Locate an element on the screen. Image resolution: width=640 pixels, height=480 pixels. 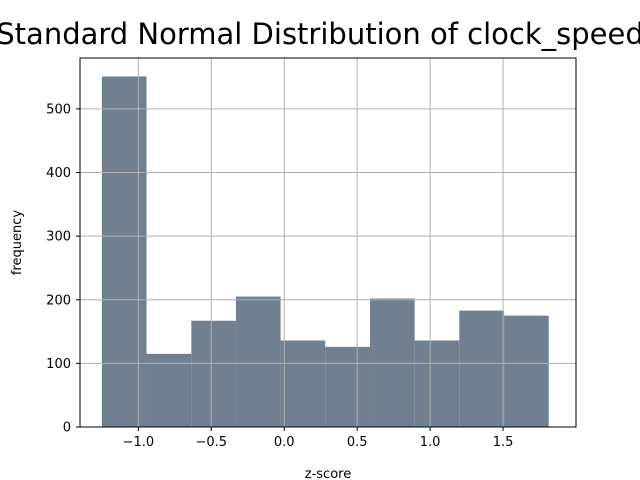
x-tick-label: −0.5 is located at coordinates (212, 442).